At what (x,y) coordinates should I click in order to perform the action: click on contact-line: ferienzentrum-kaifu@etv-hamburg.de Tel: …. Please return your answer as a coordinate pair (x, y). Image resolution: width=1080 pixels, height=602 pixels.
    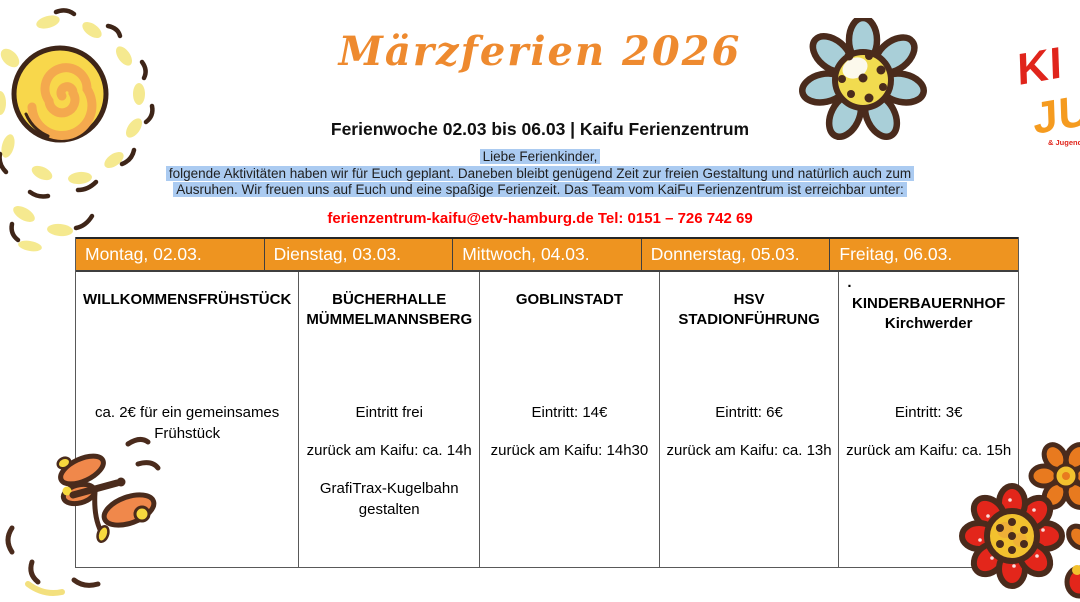
    Looking at the image, I should click on (540, 218).